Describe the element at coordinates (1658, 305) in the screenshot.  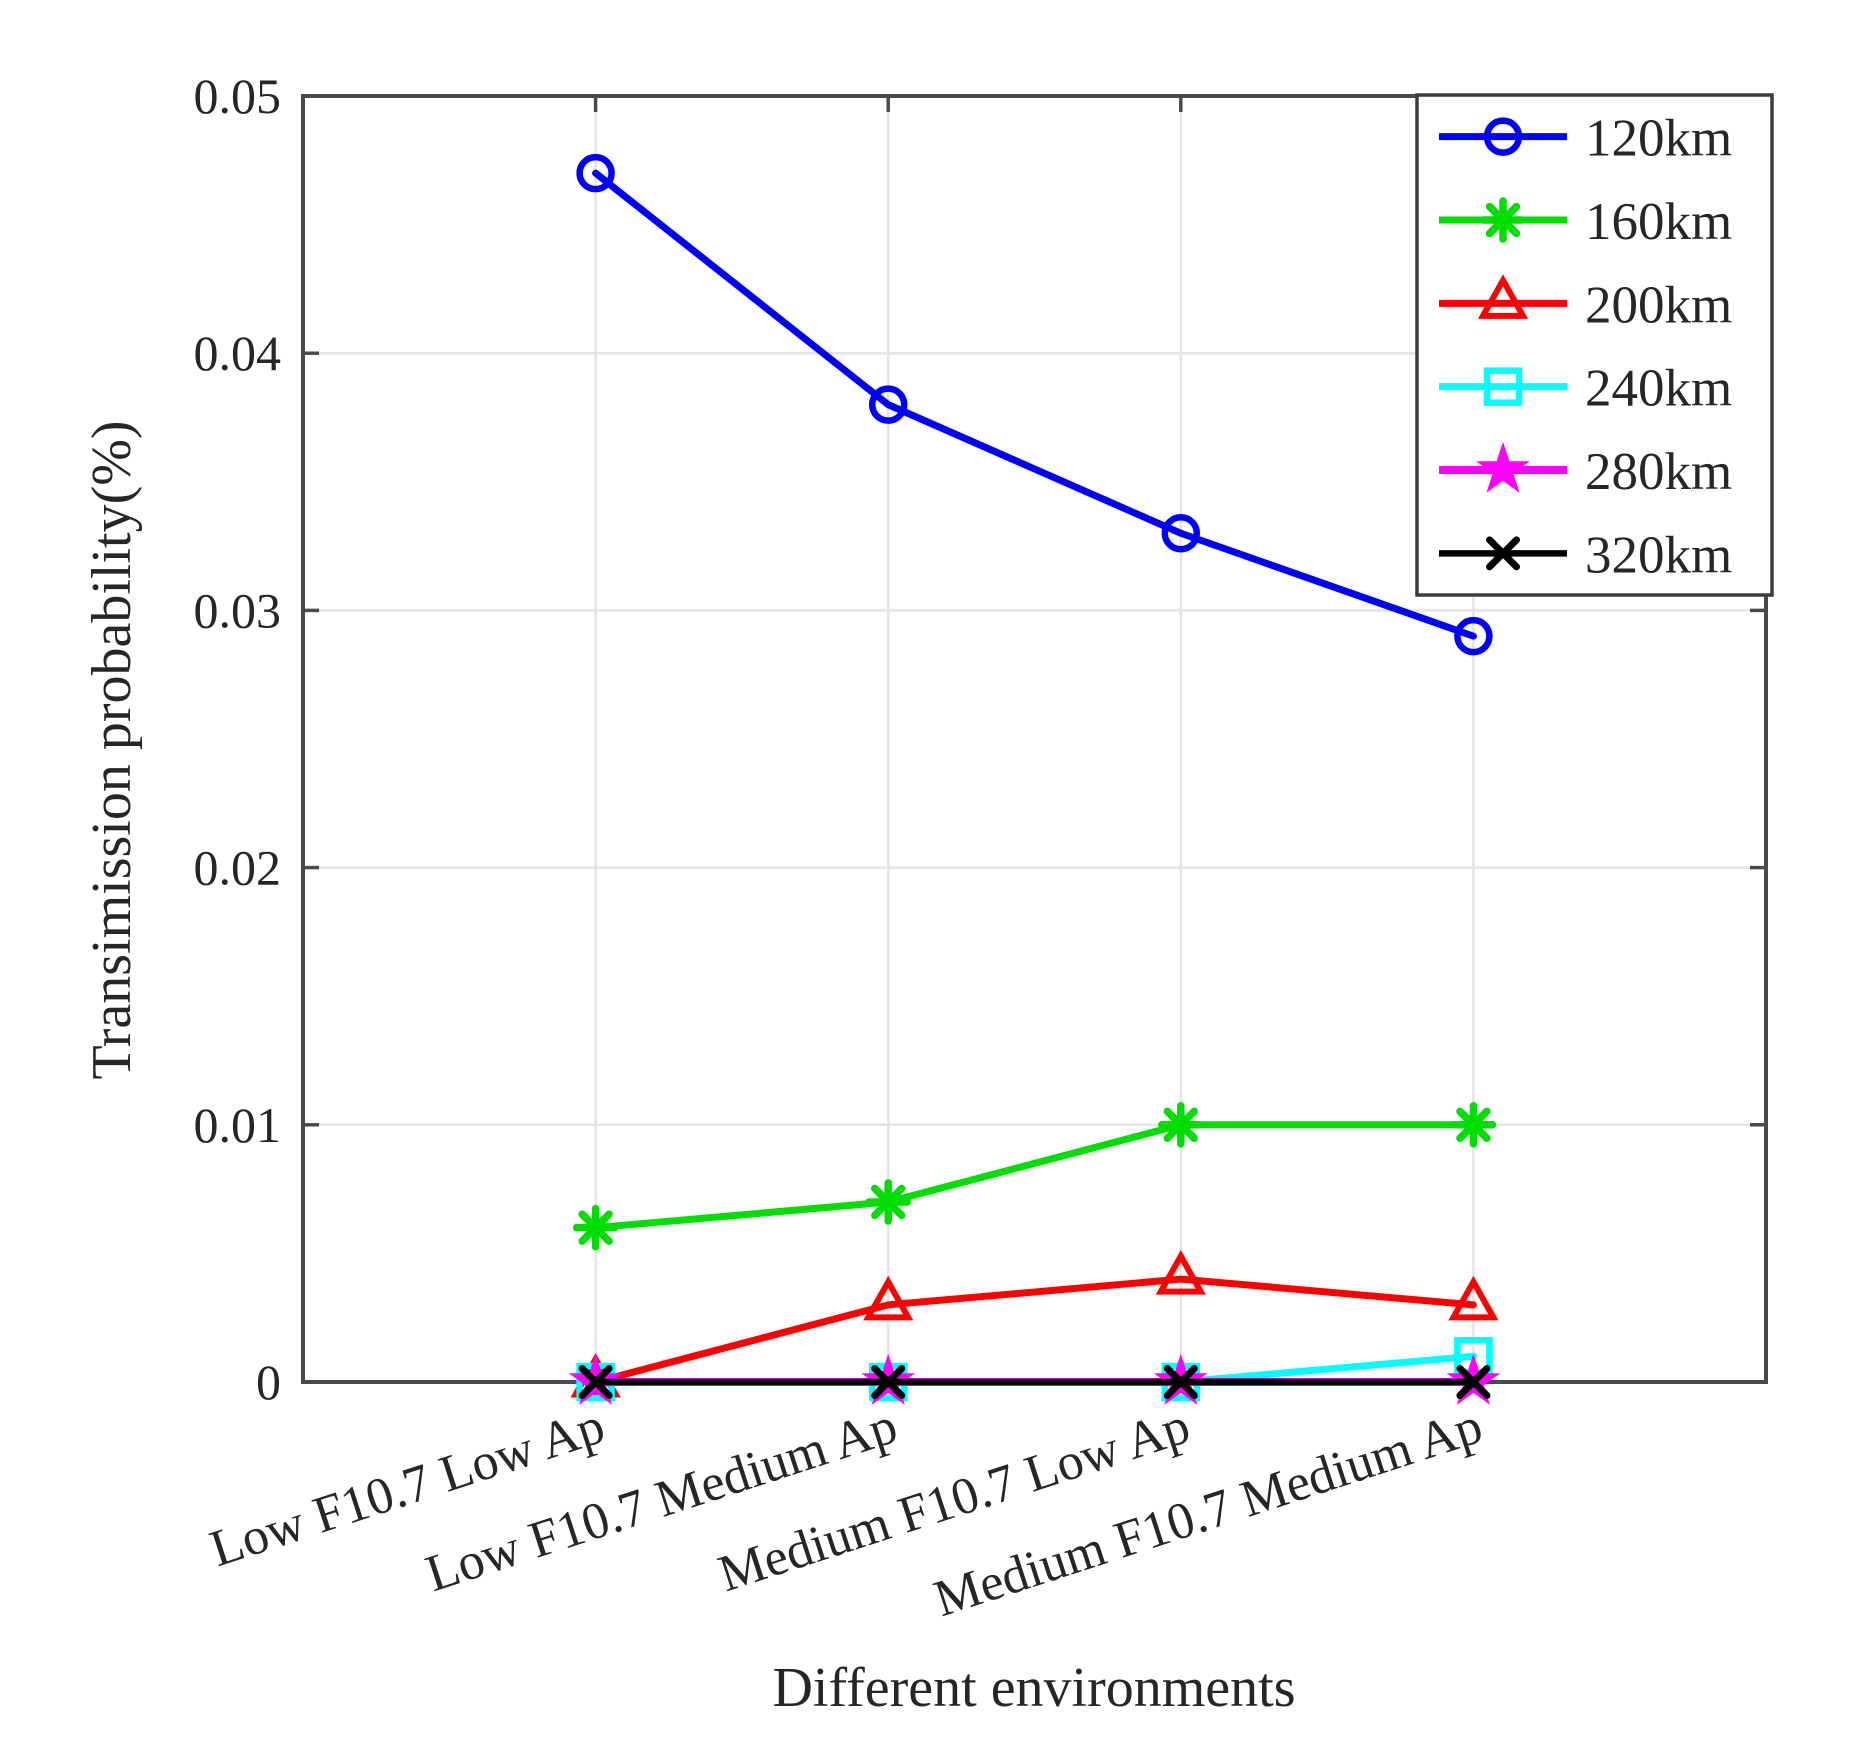
I see `legend-label: 200km` at that location.